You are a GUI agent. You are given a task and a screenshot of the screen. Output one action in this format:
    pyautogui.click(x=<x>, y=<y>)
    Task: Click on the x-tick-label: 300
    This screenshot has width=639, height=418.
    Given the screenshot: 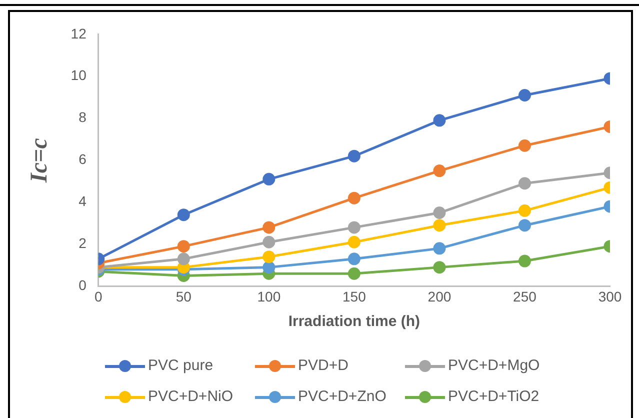 What is the action you would take?
    pyautogui.click(x=610, y=296)
    